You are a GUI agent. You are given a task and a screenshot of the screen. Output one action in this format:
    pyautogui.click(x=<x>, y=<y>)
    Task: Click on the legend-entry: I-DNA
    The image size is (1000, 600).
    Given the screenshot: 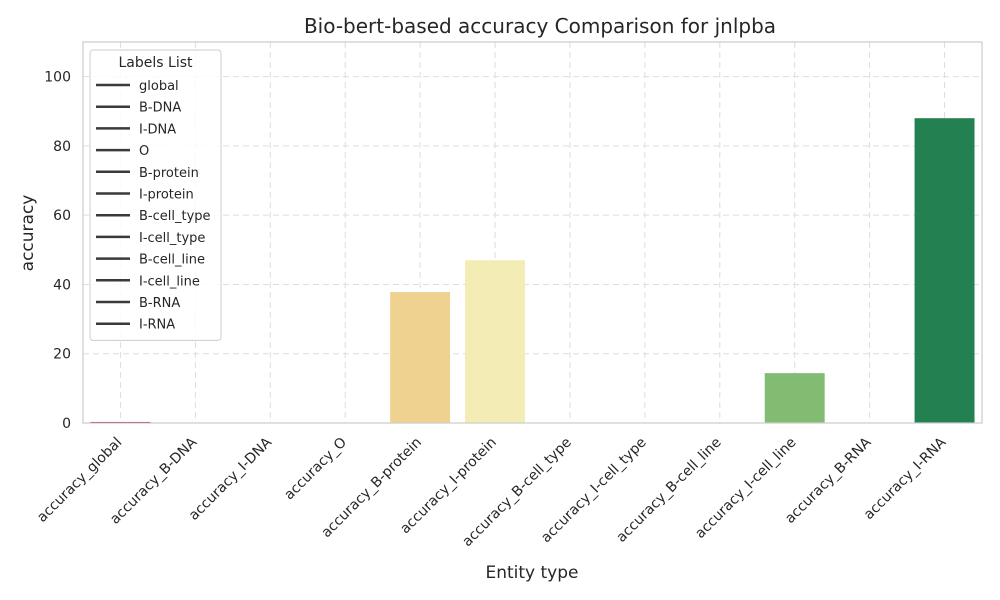 What is the action you would take?
    pyautogui.click(x=157, y=129)
    